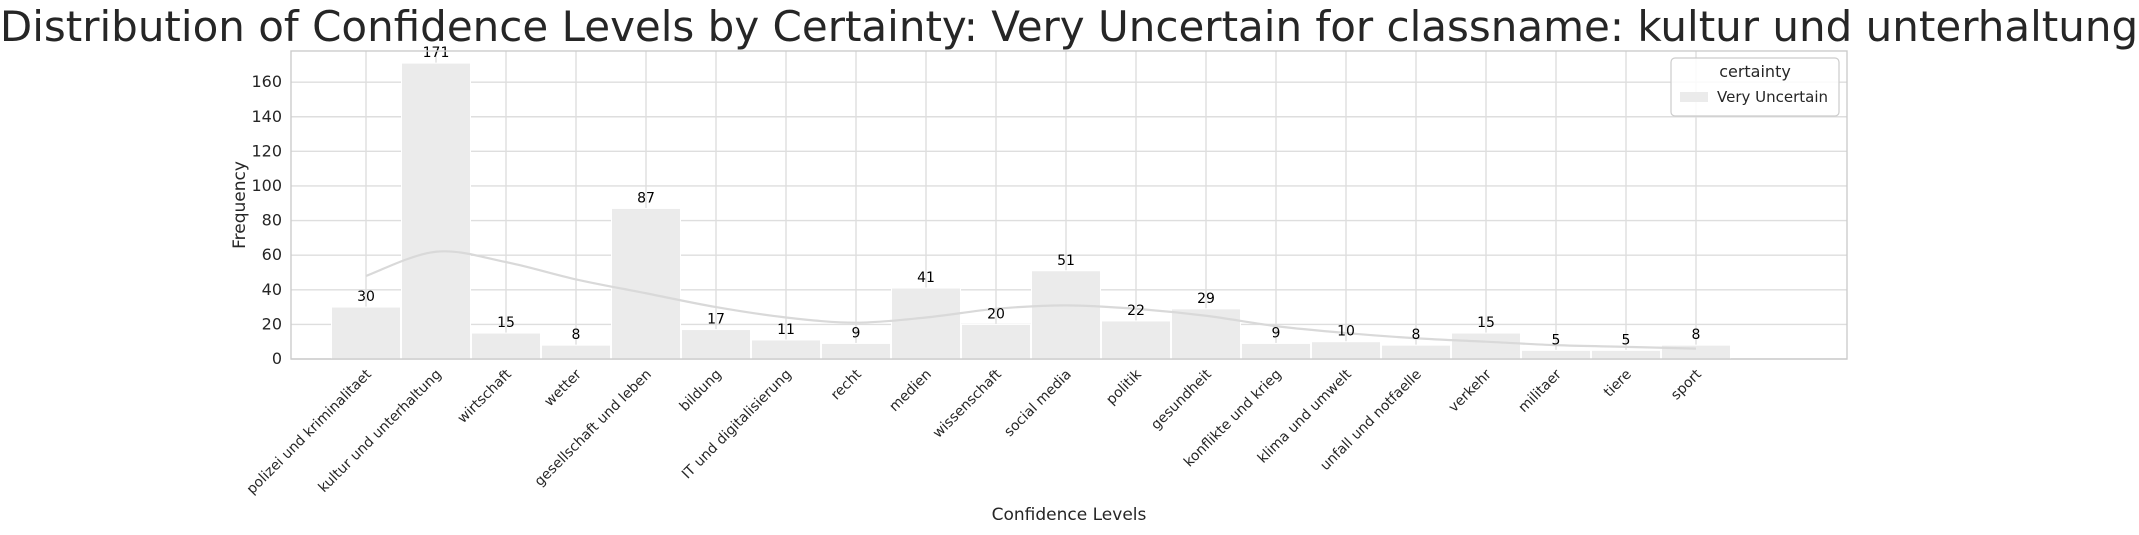  Describe the element at coordinates (926, 278) in the screenshot. I see `data-label: 41` at that location.